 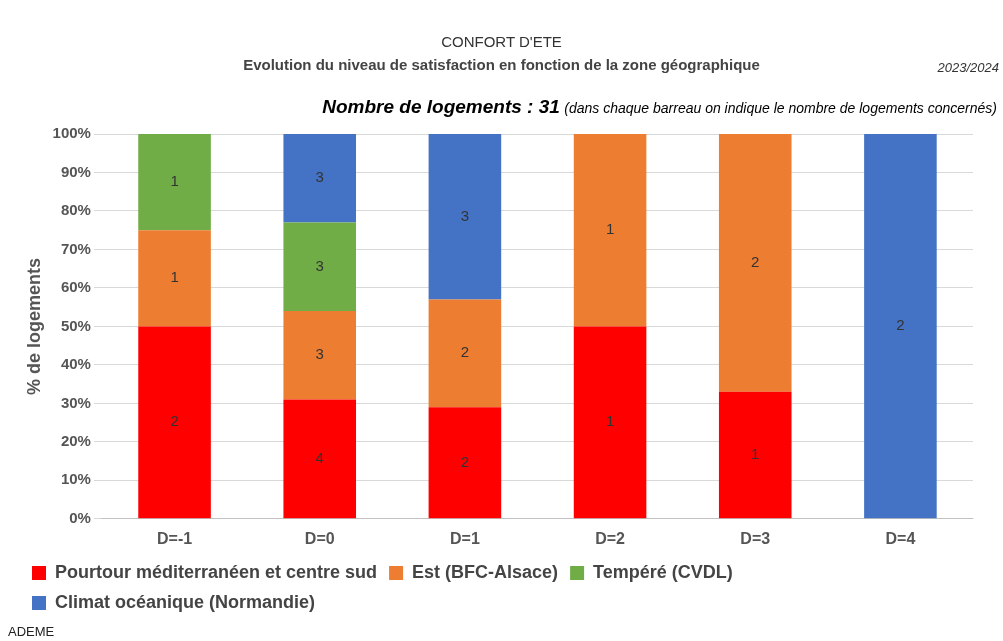 I want to click on x-tick-label: D=2, so click(x=610, y=538).